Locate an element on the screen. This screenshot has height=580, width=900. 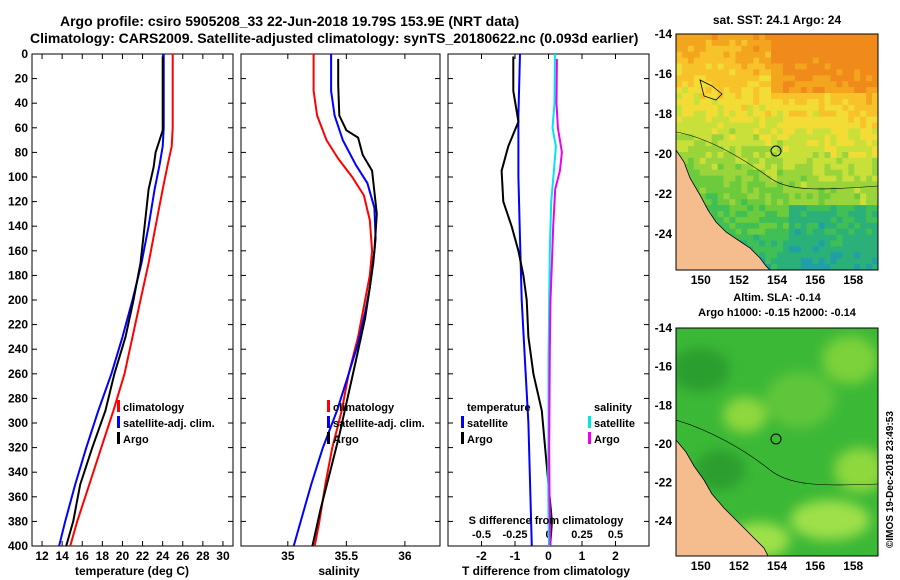
map-y-tick-label: -20 is located at coordinates (664, 154).